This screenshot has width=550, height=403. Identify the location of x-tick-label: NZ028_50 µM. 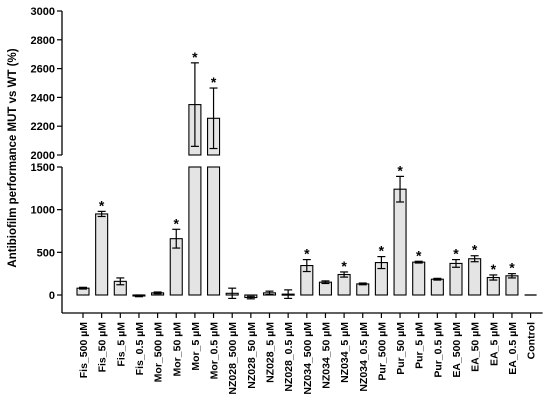
(252, 355).